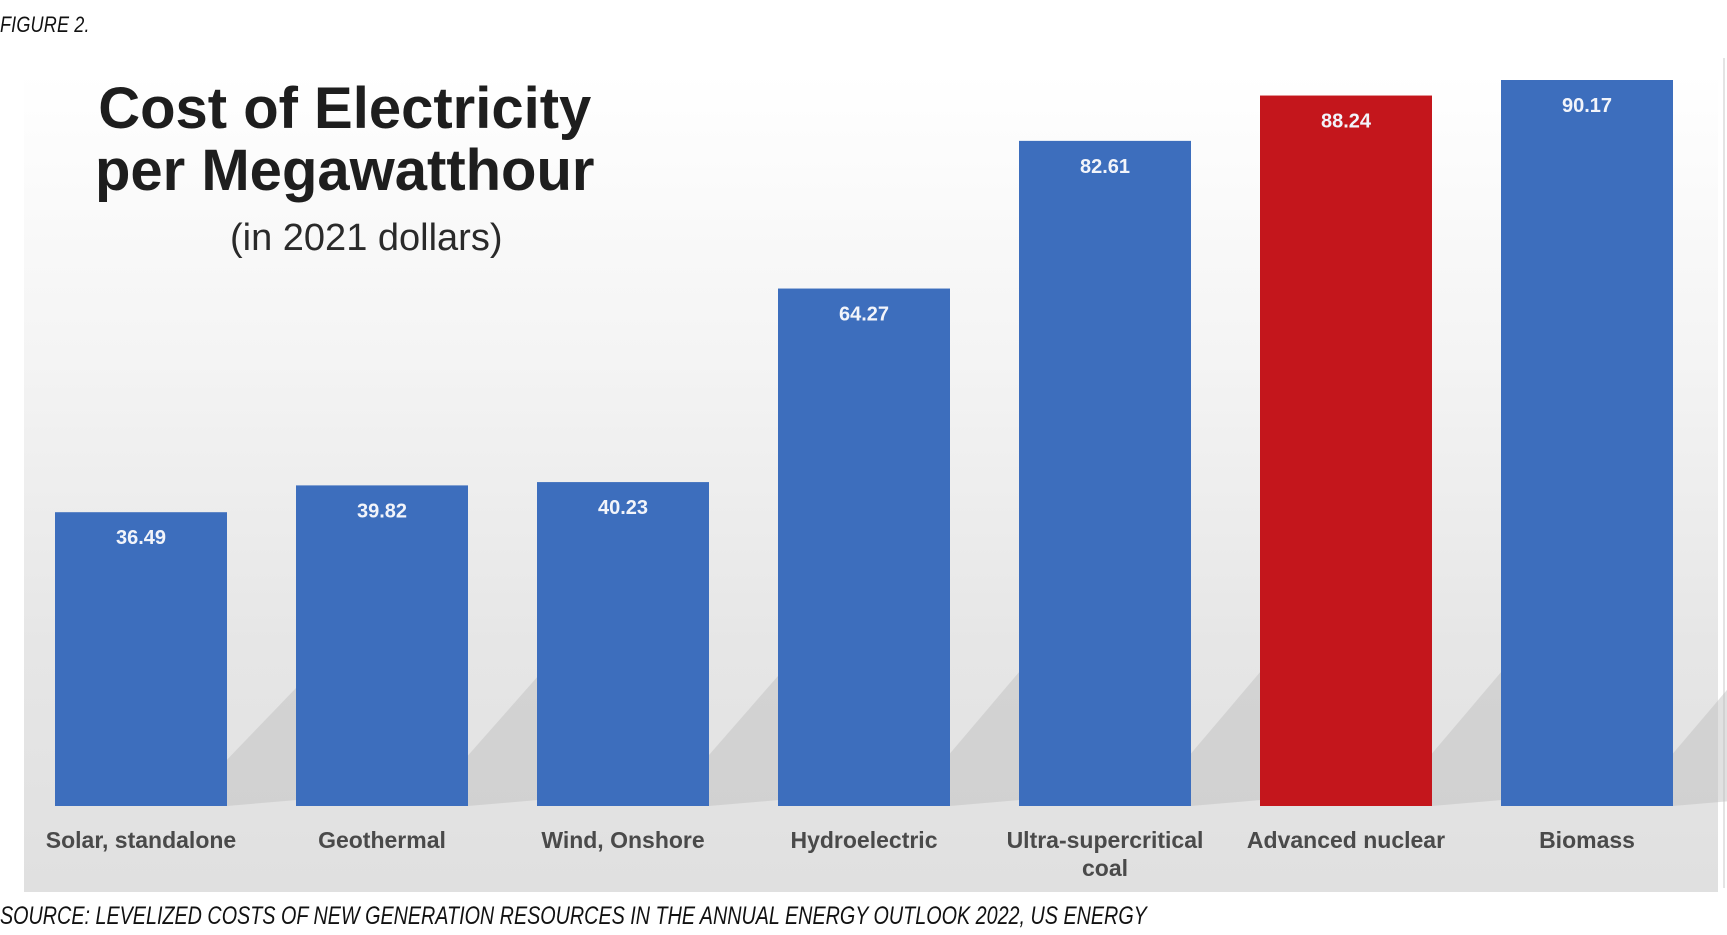 Image resolution: width=1727 pixels, height=935 pixels. I want to click on bar-shadows, so click(977, 738).